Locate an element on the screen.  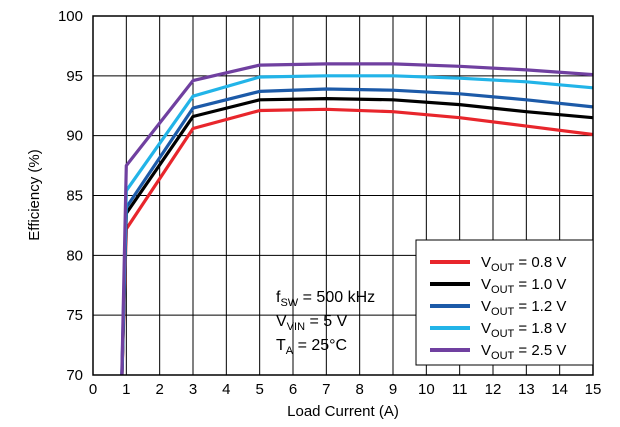
x-tick-label: 9 is located at coordinates (393, 389).